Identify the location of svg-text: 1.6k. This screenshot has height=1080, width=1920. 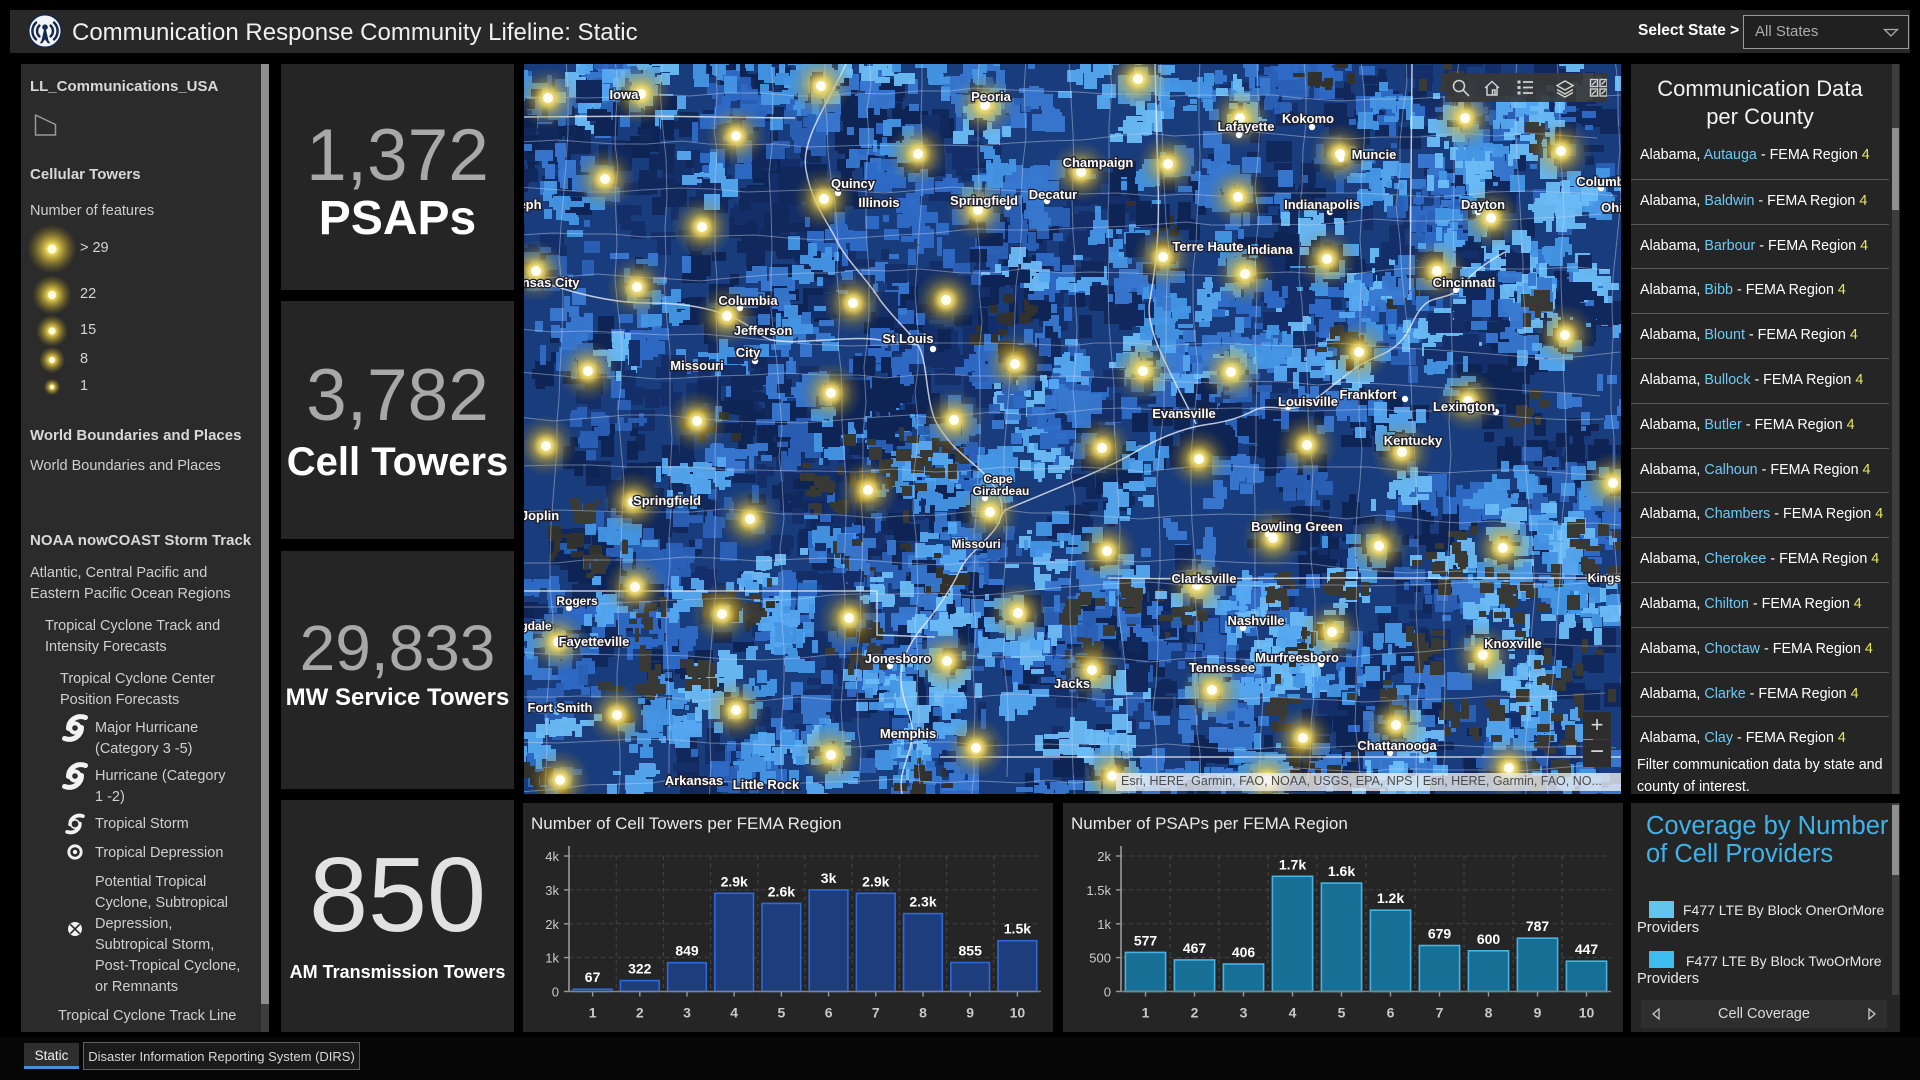
(1341, 871).